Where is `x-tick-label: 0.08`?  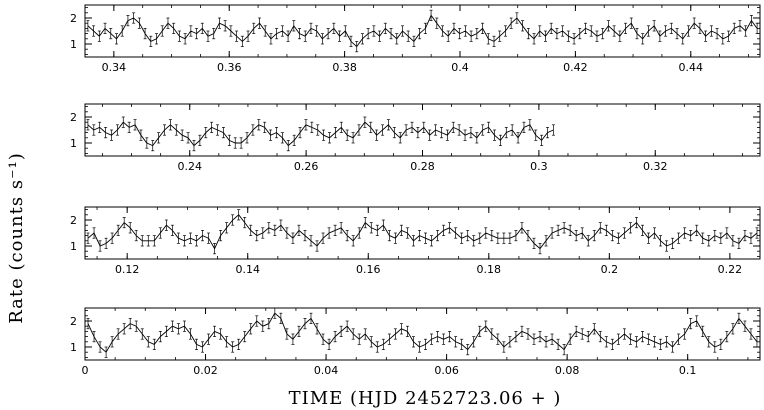 x-tick-label: 0.08 is located at coordinates (567, 370).